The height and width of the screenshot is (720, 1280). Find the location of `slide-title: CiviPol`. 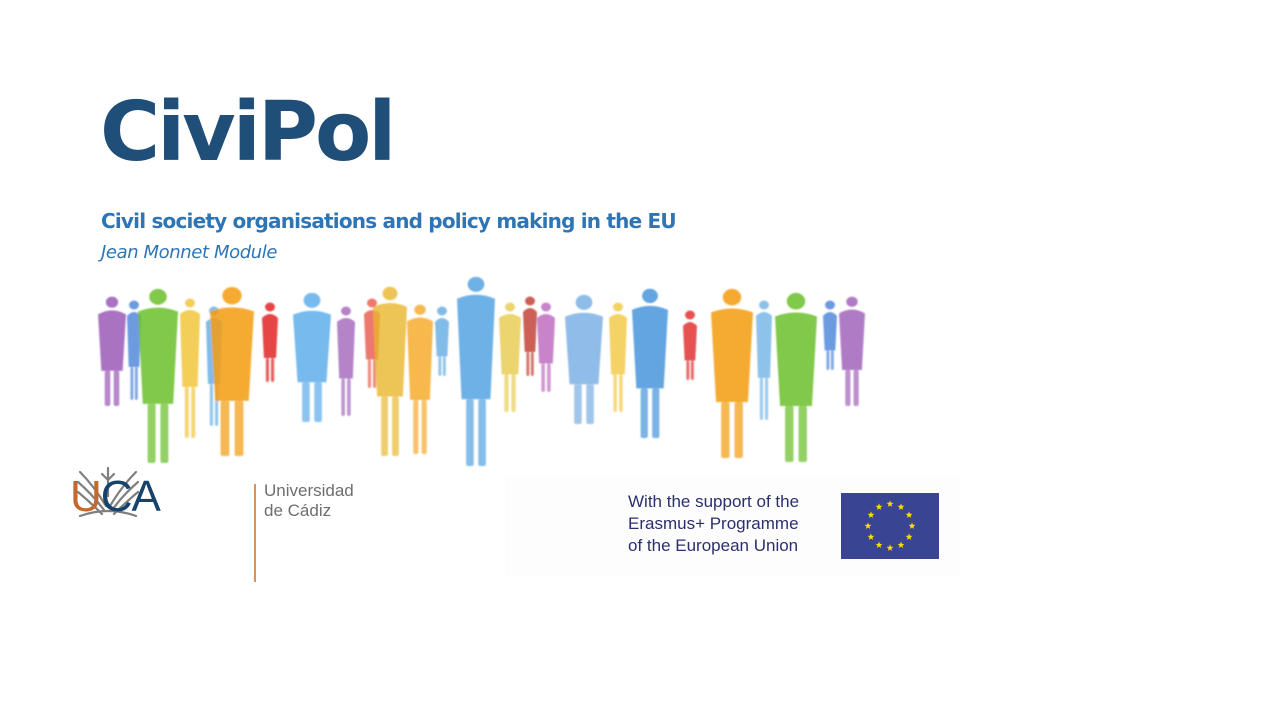

slide-title: CiviPol is located at coordinates (248, 132).